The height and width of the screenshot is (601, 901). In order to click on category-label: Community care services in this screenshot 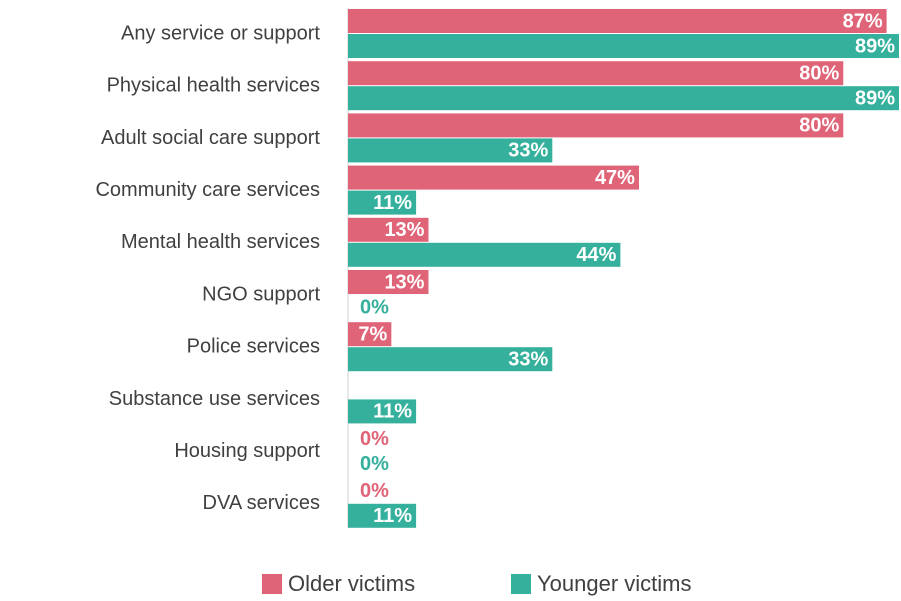, I will do `click(207, 190)`.